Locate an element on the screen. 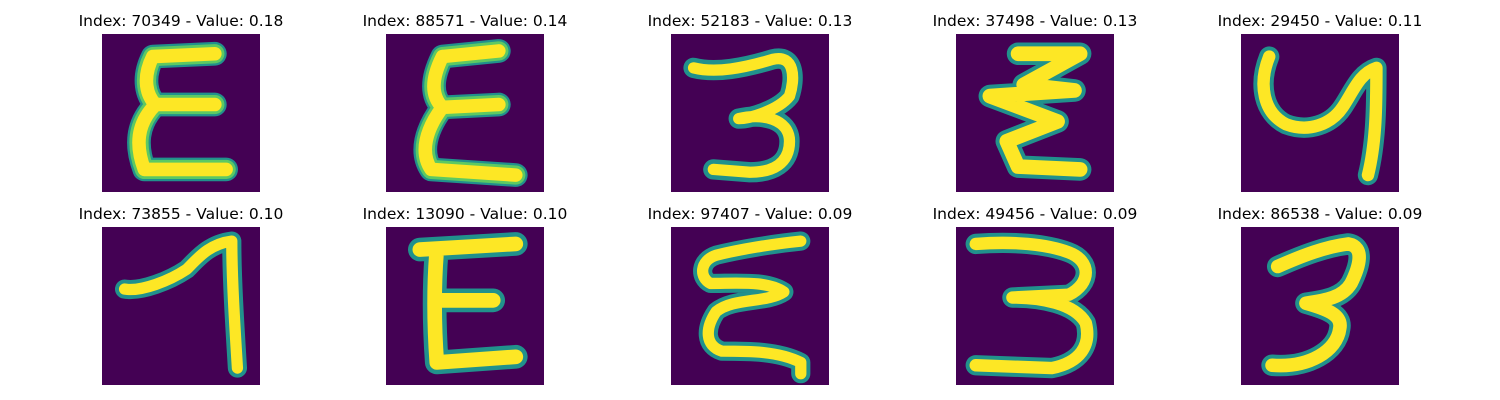 Image resolution: width=1500 pixels, height=400 pixels. panel-title: Index: 13090 - Value: 0.10 is located at coordinates (465, 214).